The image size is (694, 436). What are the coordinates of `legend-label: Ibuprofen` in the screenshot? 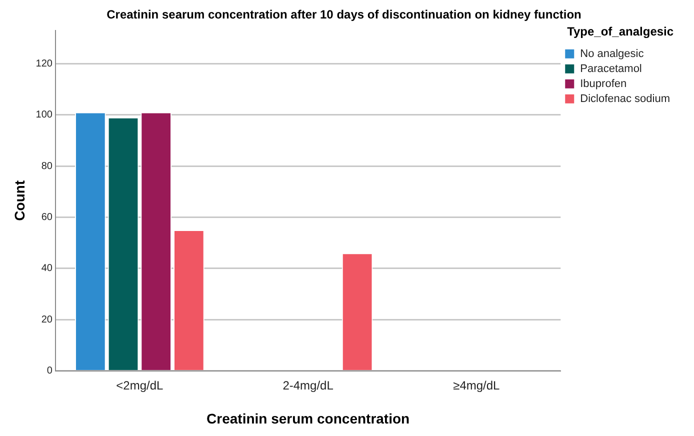 It's located at (603, 84).